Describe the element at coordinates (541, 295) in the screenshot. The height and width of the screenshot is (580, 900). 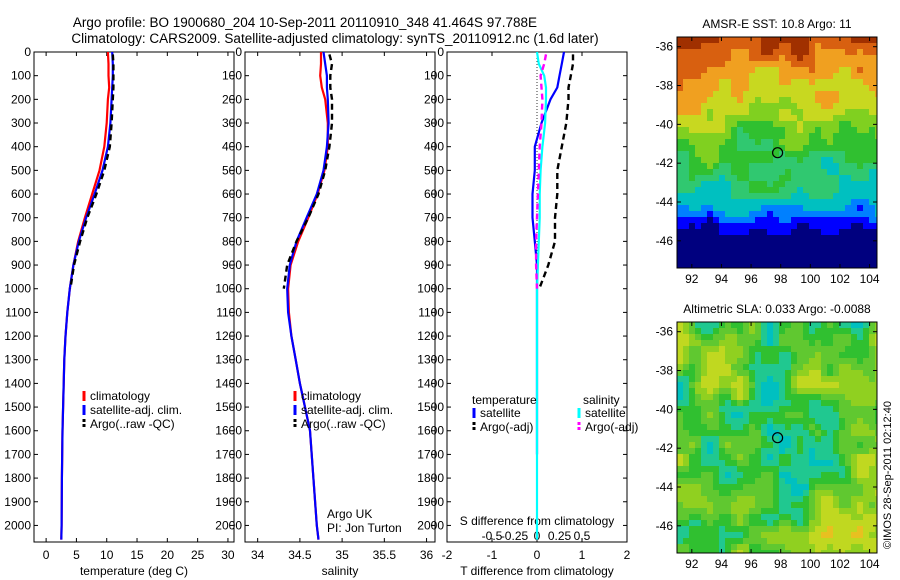
I see `series-line-s-satellite` at that location.